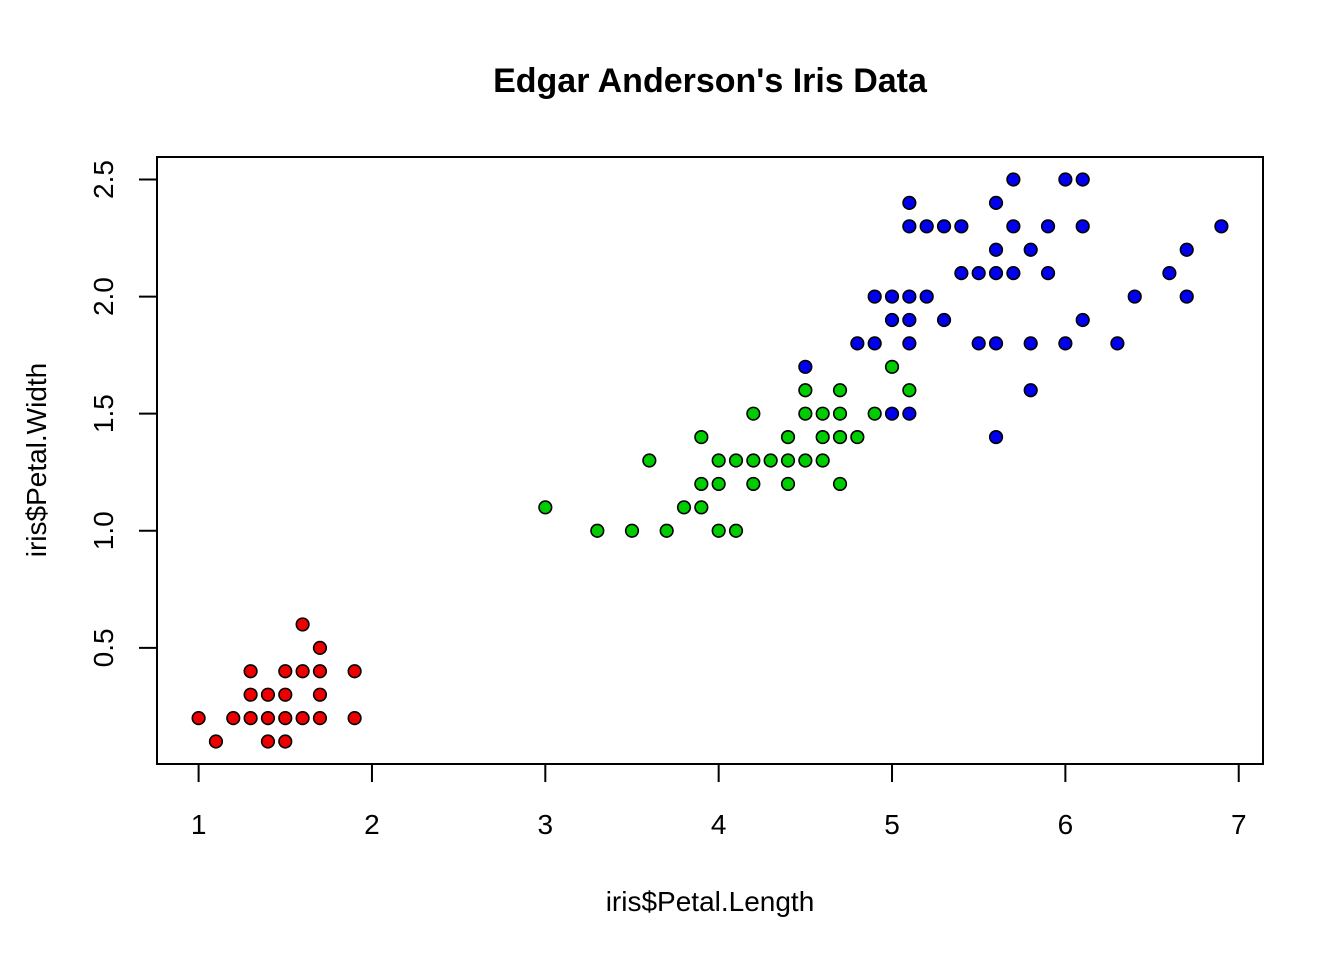 The image size is (1344, 960). I want to click on y-axis: 0.5 1.0 1.5 2.0 2.5, so click(123, 413).